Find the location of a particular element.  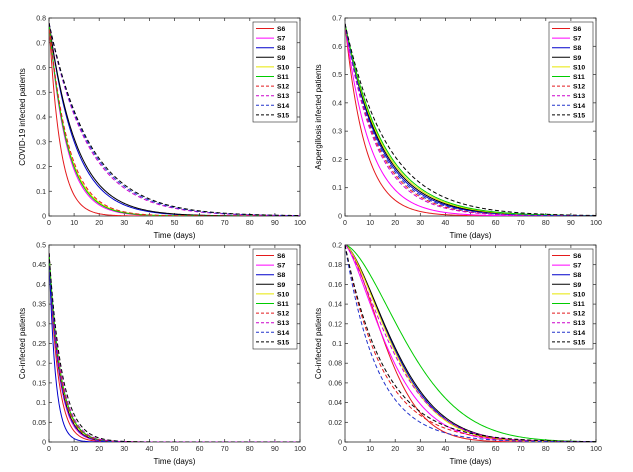

y-tick-label: 0.06 is located at coordinates (335, 383).